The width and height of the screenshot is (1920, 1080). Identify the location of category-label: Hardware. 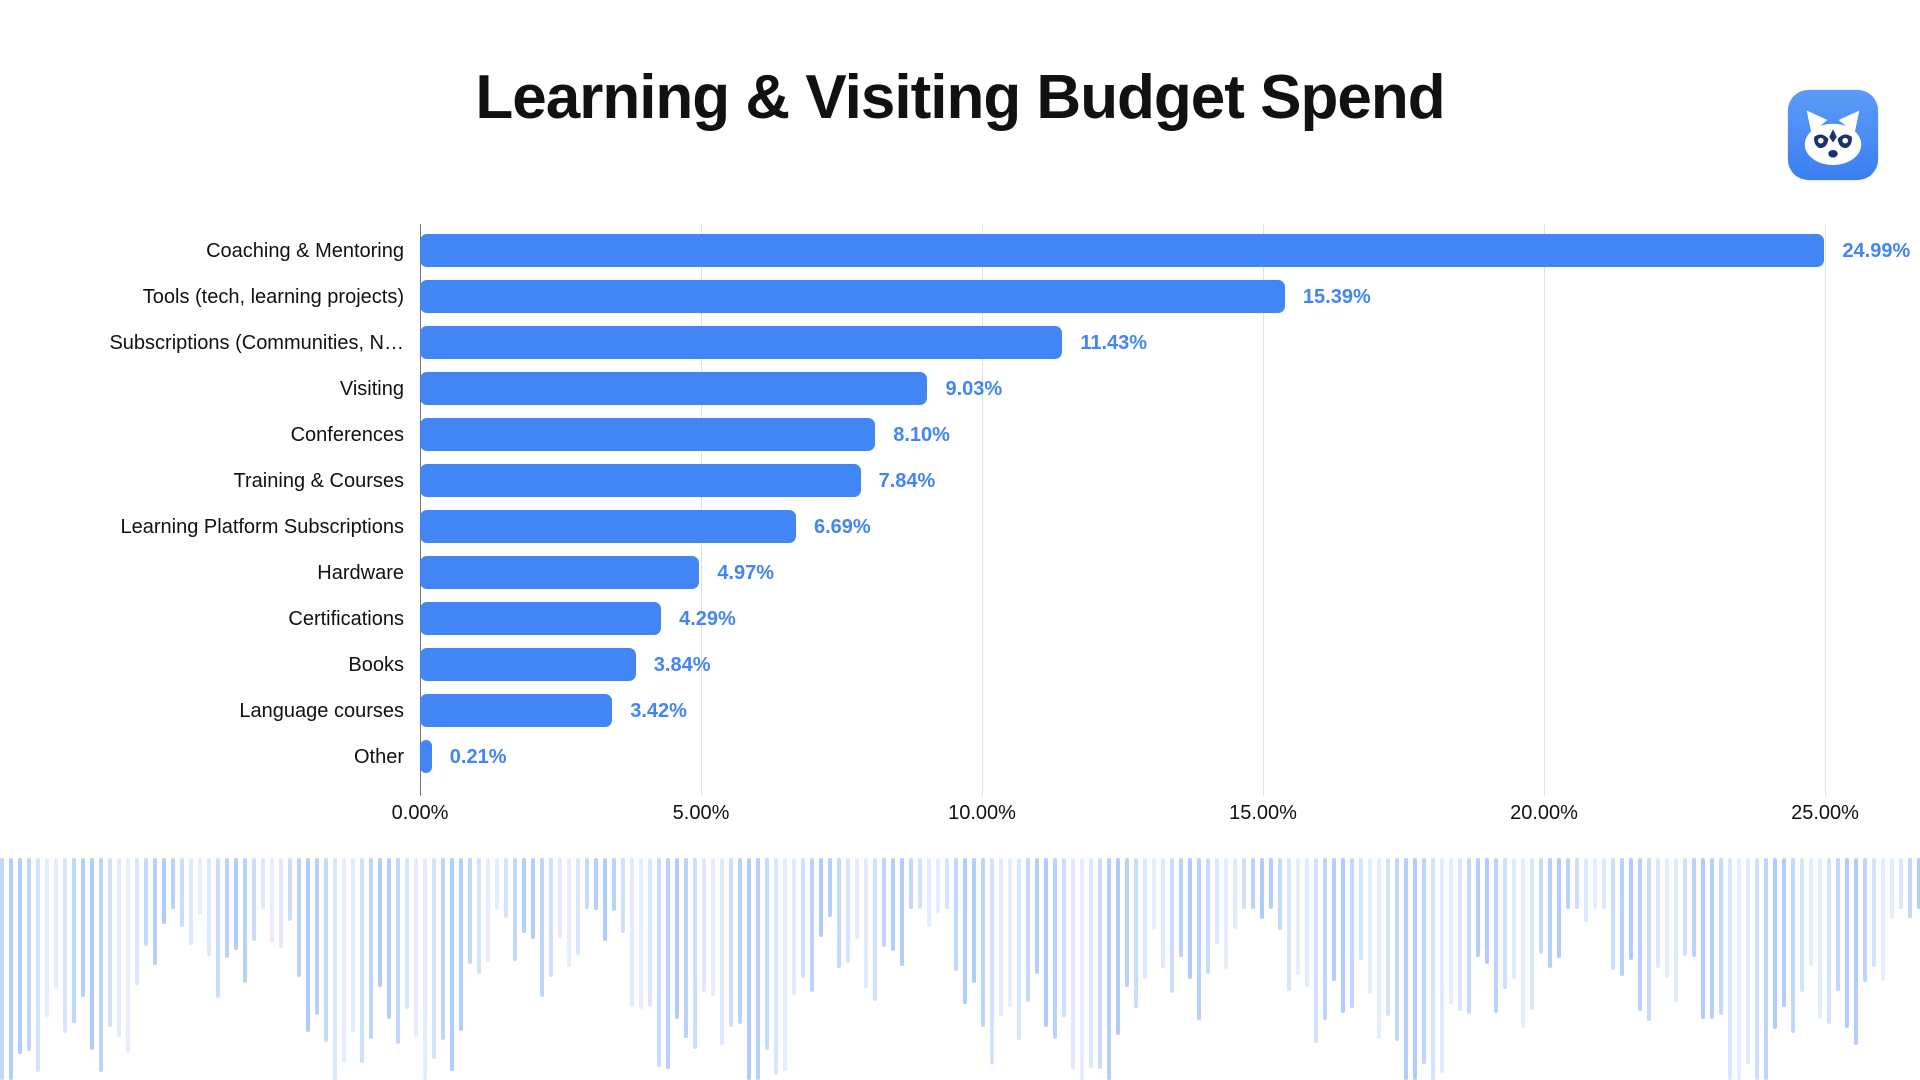
(360, 573).